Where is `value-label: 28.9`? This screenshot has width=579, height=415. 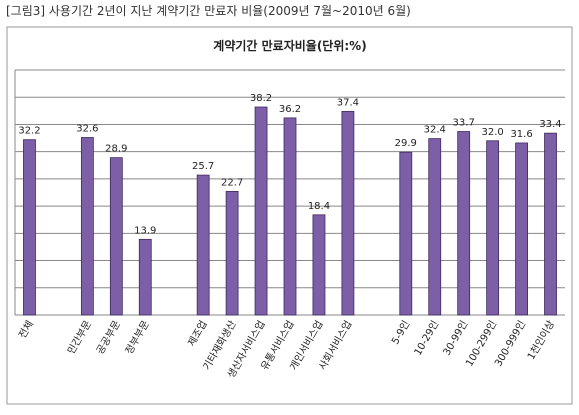 value-label: 28.9 is located at coordinates (116, 149).